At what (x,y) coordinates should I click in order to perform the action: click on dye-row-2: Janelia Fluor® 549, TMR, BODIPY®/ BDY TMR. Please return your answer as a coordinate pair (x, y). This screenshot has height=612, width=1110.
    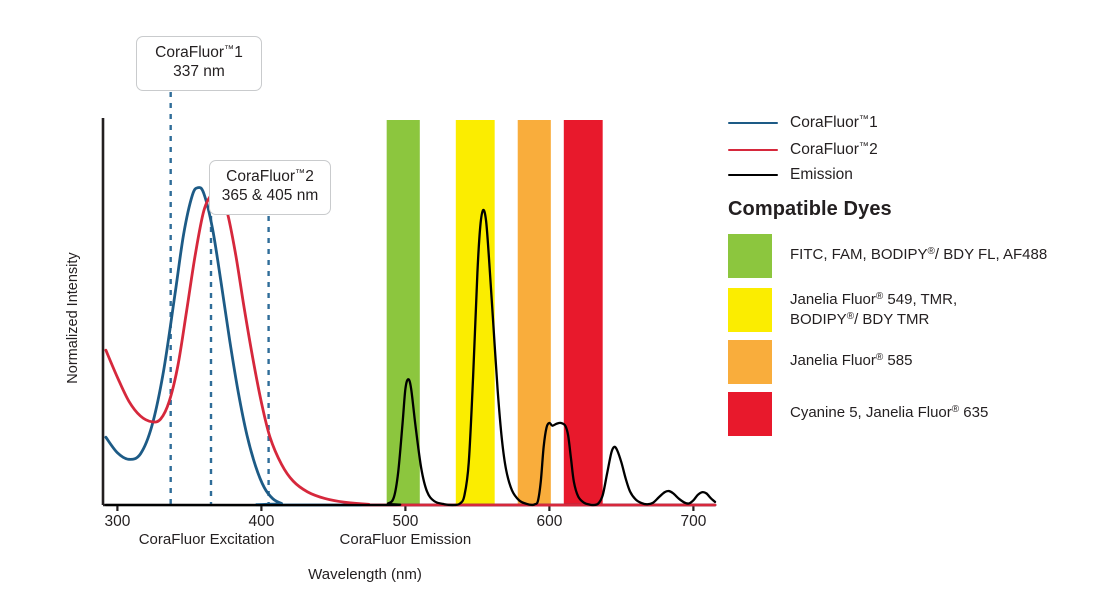
    Looking at the image, I should click on (842, 310).